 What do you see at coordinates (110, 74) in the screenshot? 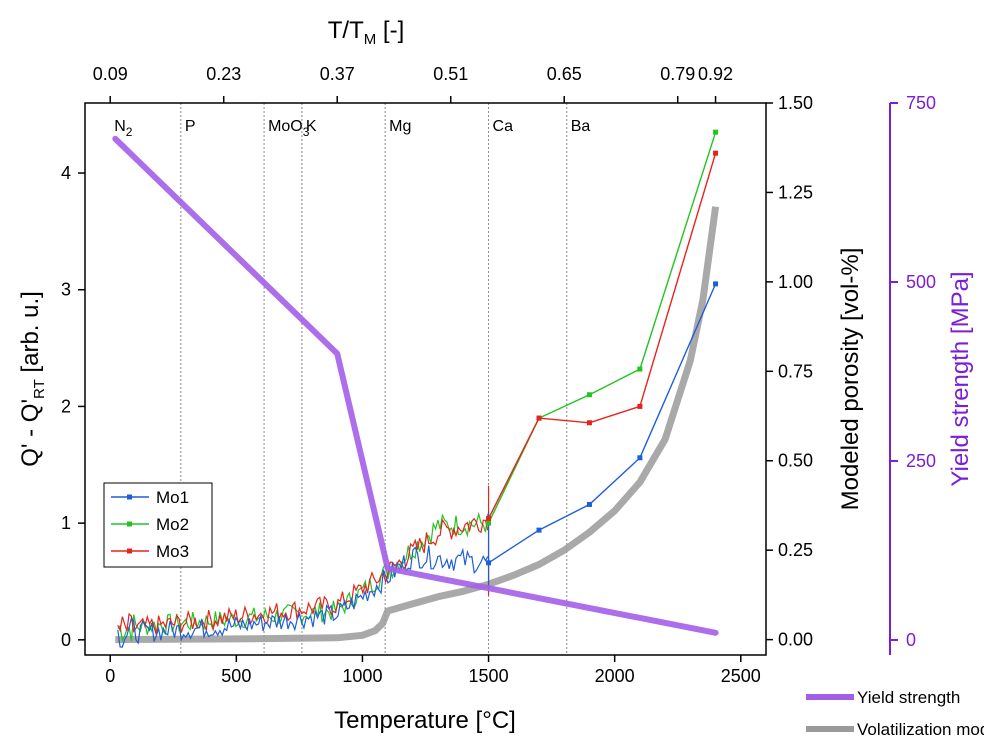
I see `top-tick-label: 0.09` at bounding box center [110, 74].